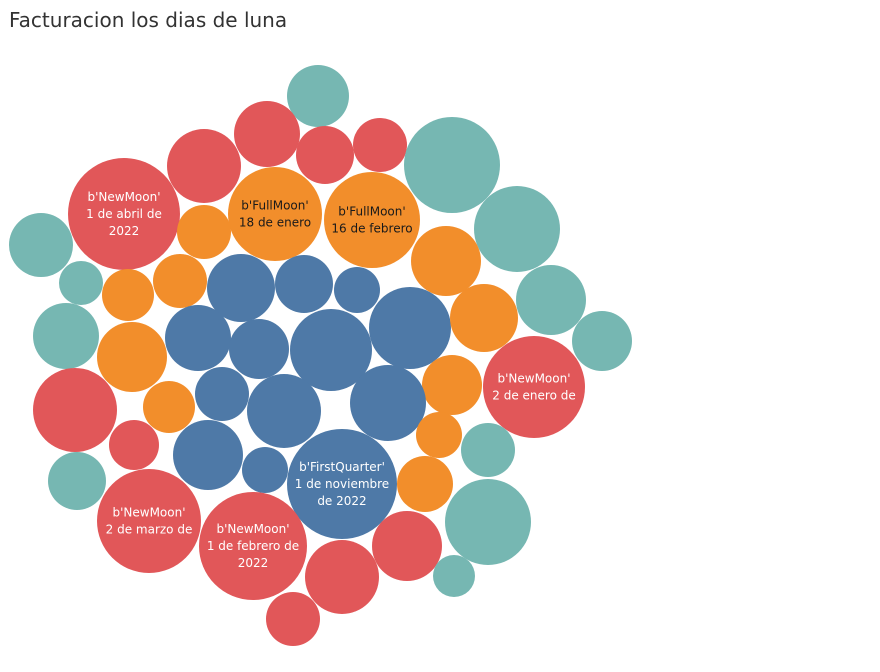 This screenshot has height=672, width=880. I want to click on bubble-newmoon-28: b'NewMoon' 2 de enero de, so click(534, 387).